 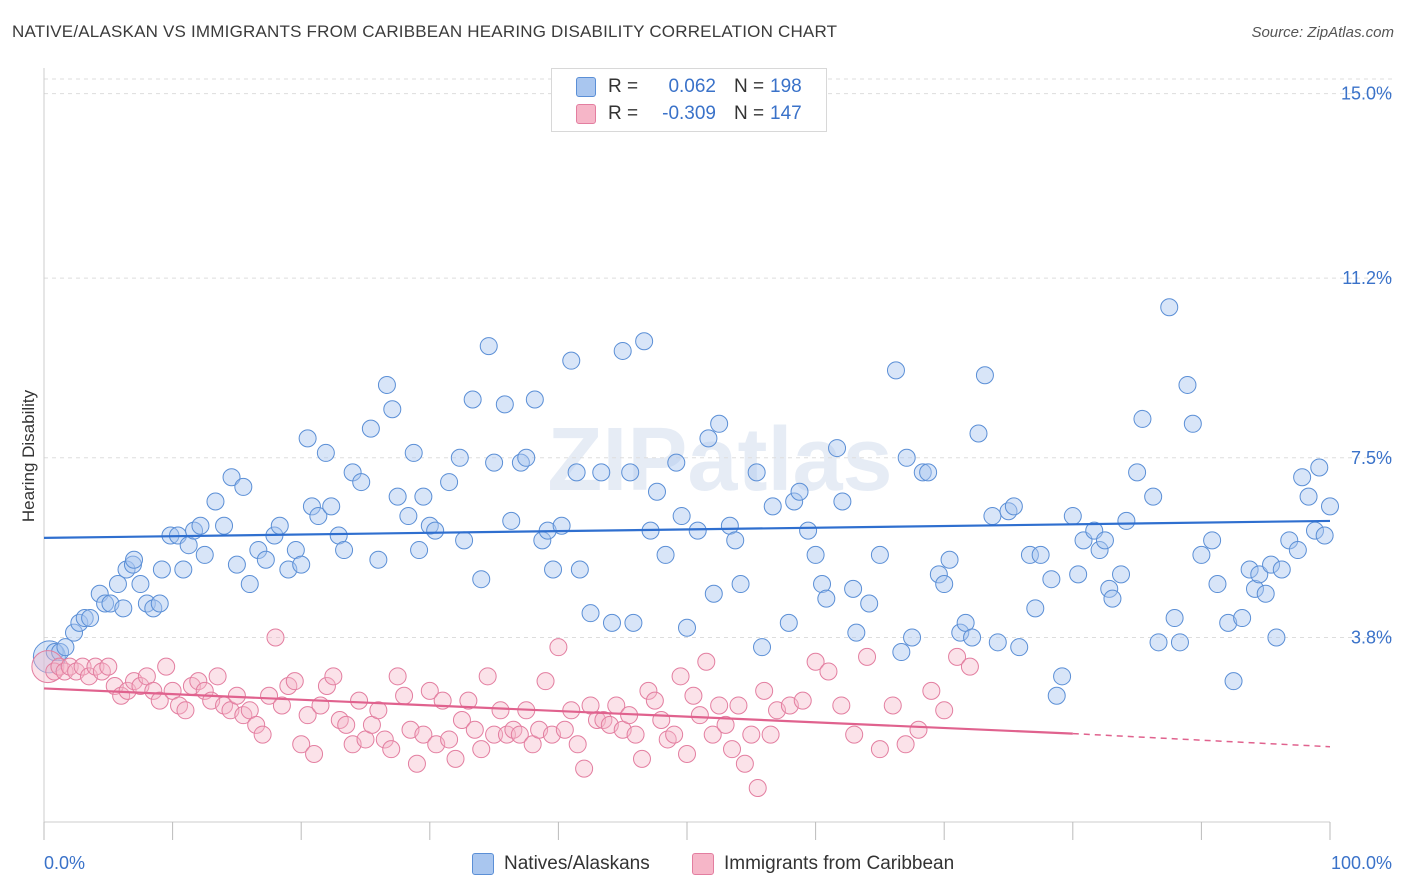 What do you see at coordinates (64, 863) in the screenshot?
I see `x-tick-label-0: 0.0%` at bounding box center [64, 863].